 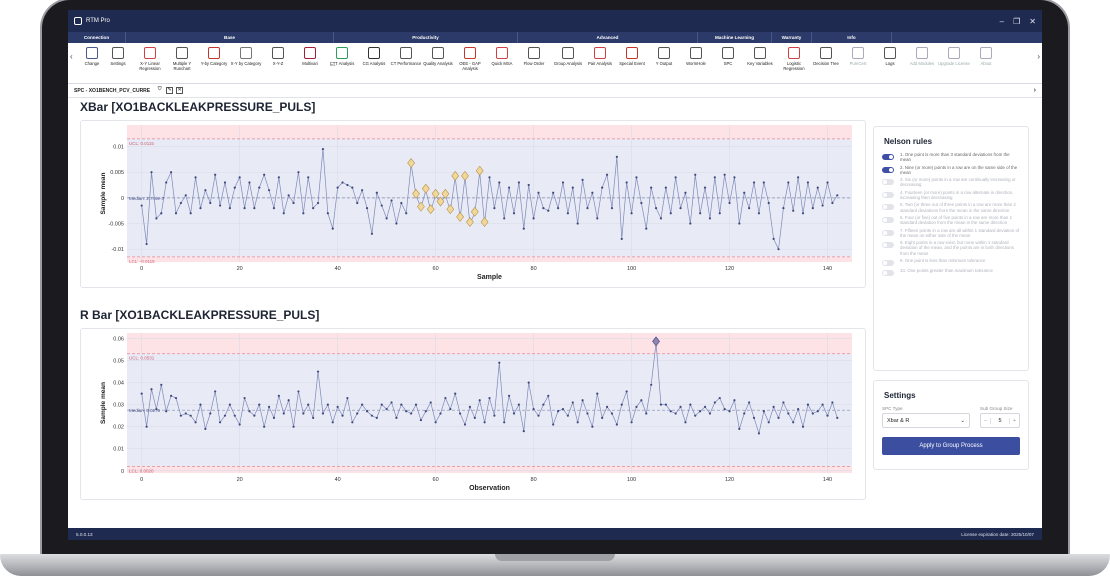 What do you see at coordinates (470, 63) in the screenshot?
I see `ribbon-tool-12: OEE - GAP Analysis` at bounding box center [470, 63].